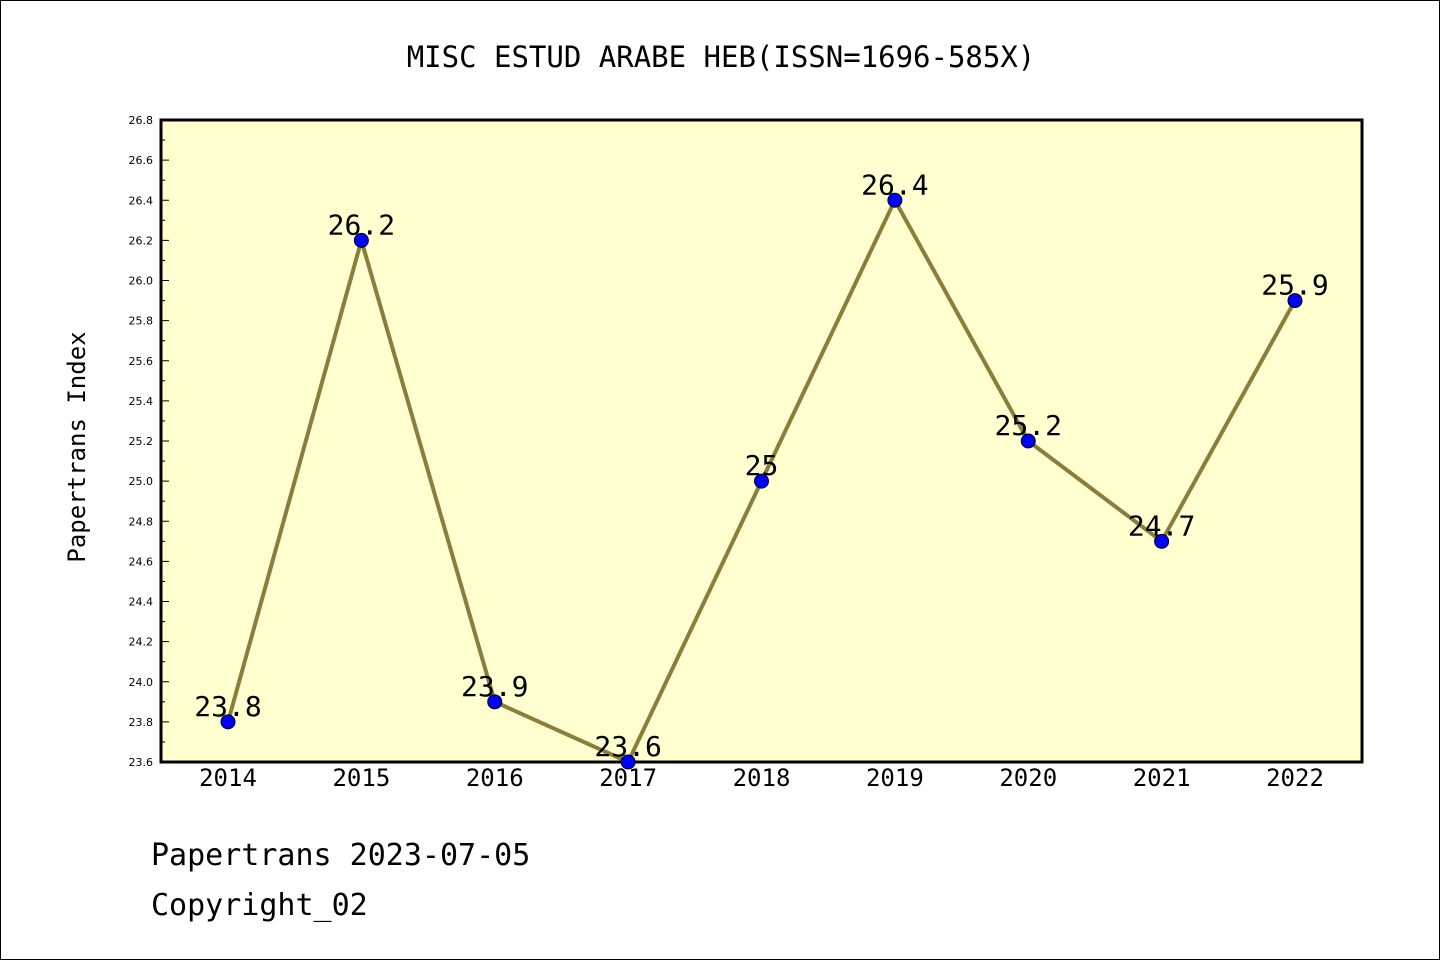 The image size is (1440, 960). Describe the element at coordinates (895, 778) in the screenshot. I see `x-tick-label: 2019` at that location.